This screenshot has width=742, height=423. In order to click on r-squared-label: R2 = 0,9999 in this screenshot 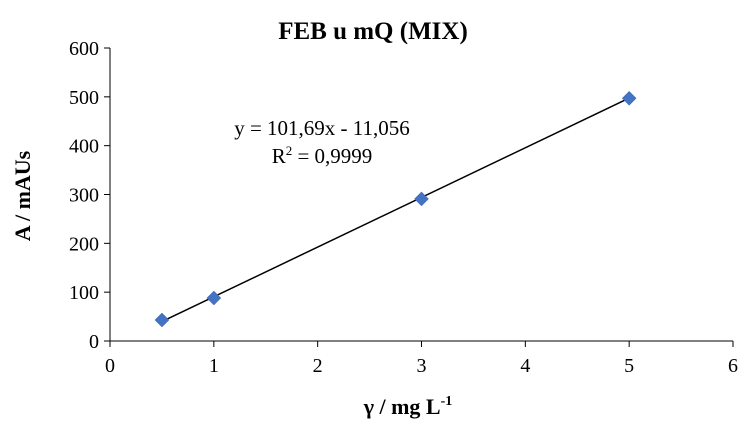, I will do `click(322, 155)`.